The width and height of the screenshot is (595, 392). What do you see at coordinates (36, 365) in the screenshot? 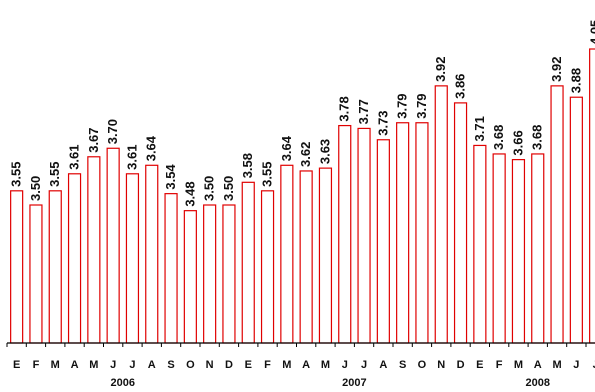
I see `category-label-1: F` at bounding box center [36, 365].